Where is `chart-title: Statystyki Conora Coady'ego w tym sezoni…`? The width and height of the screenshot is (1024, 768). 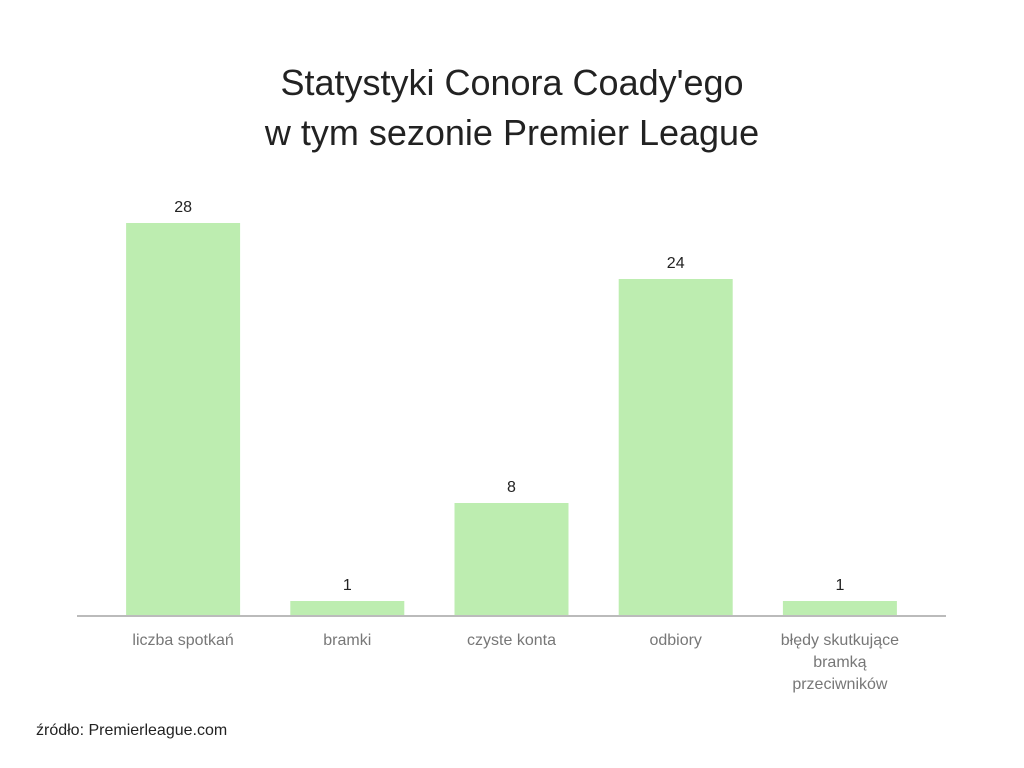 chart-title: Statystyki Conora Coady'ego w tym sezoni… is located at coordinates (512, 107).